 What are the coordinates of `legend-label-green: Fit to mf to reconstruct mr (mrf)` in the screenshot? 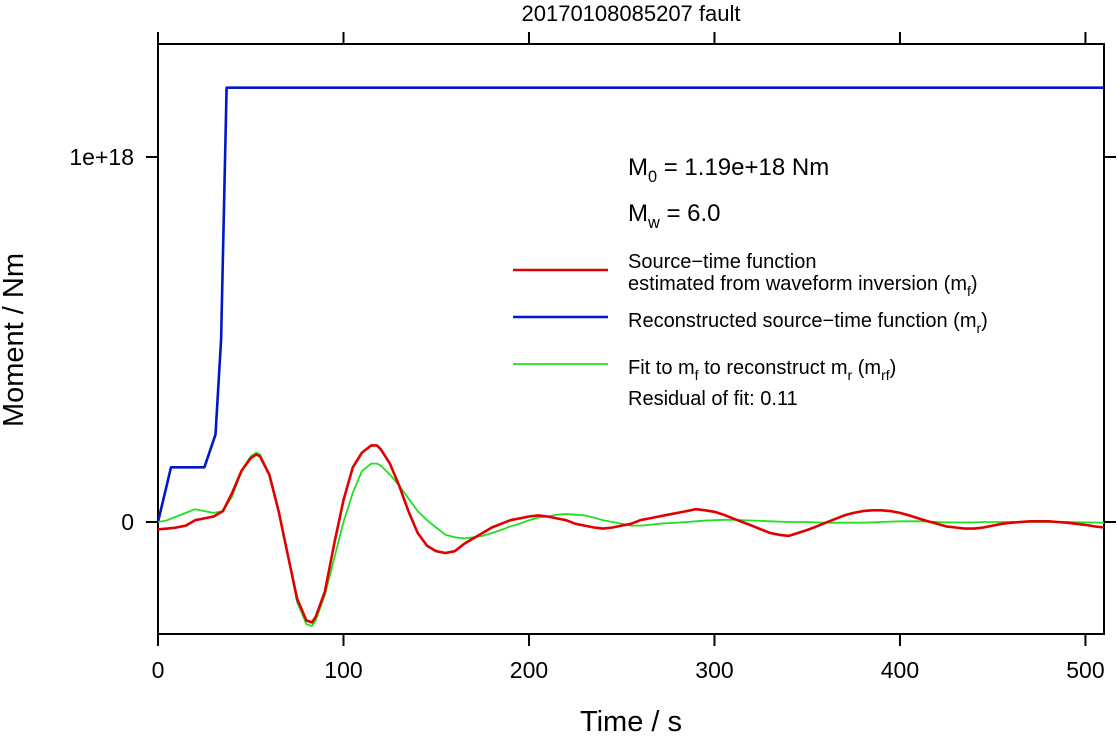 It's located at (762, 370).